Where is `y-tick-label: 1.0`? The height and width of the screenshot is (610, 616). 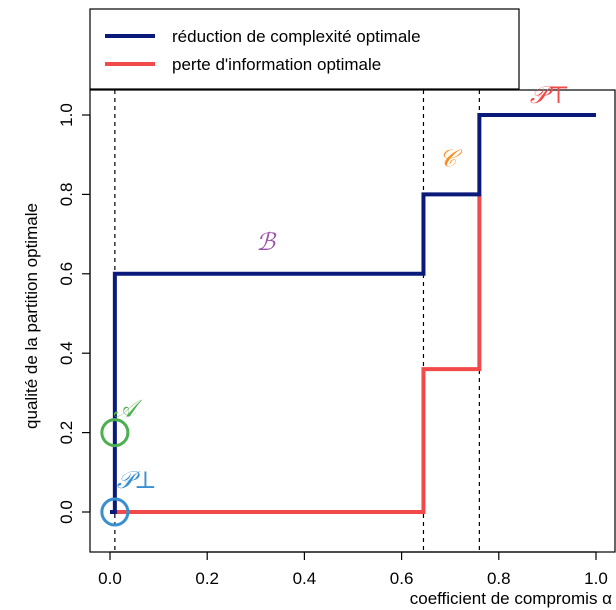
y-tick-label: 1.0 is located at coordinates (66, 115).